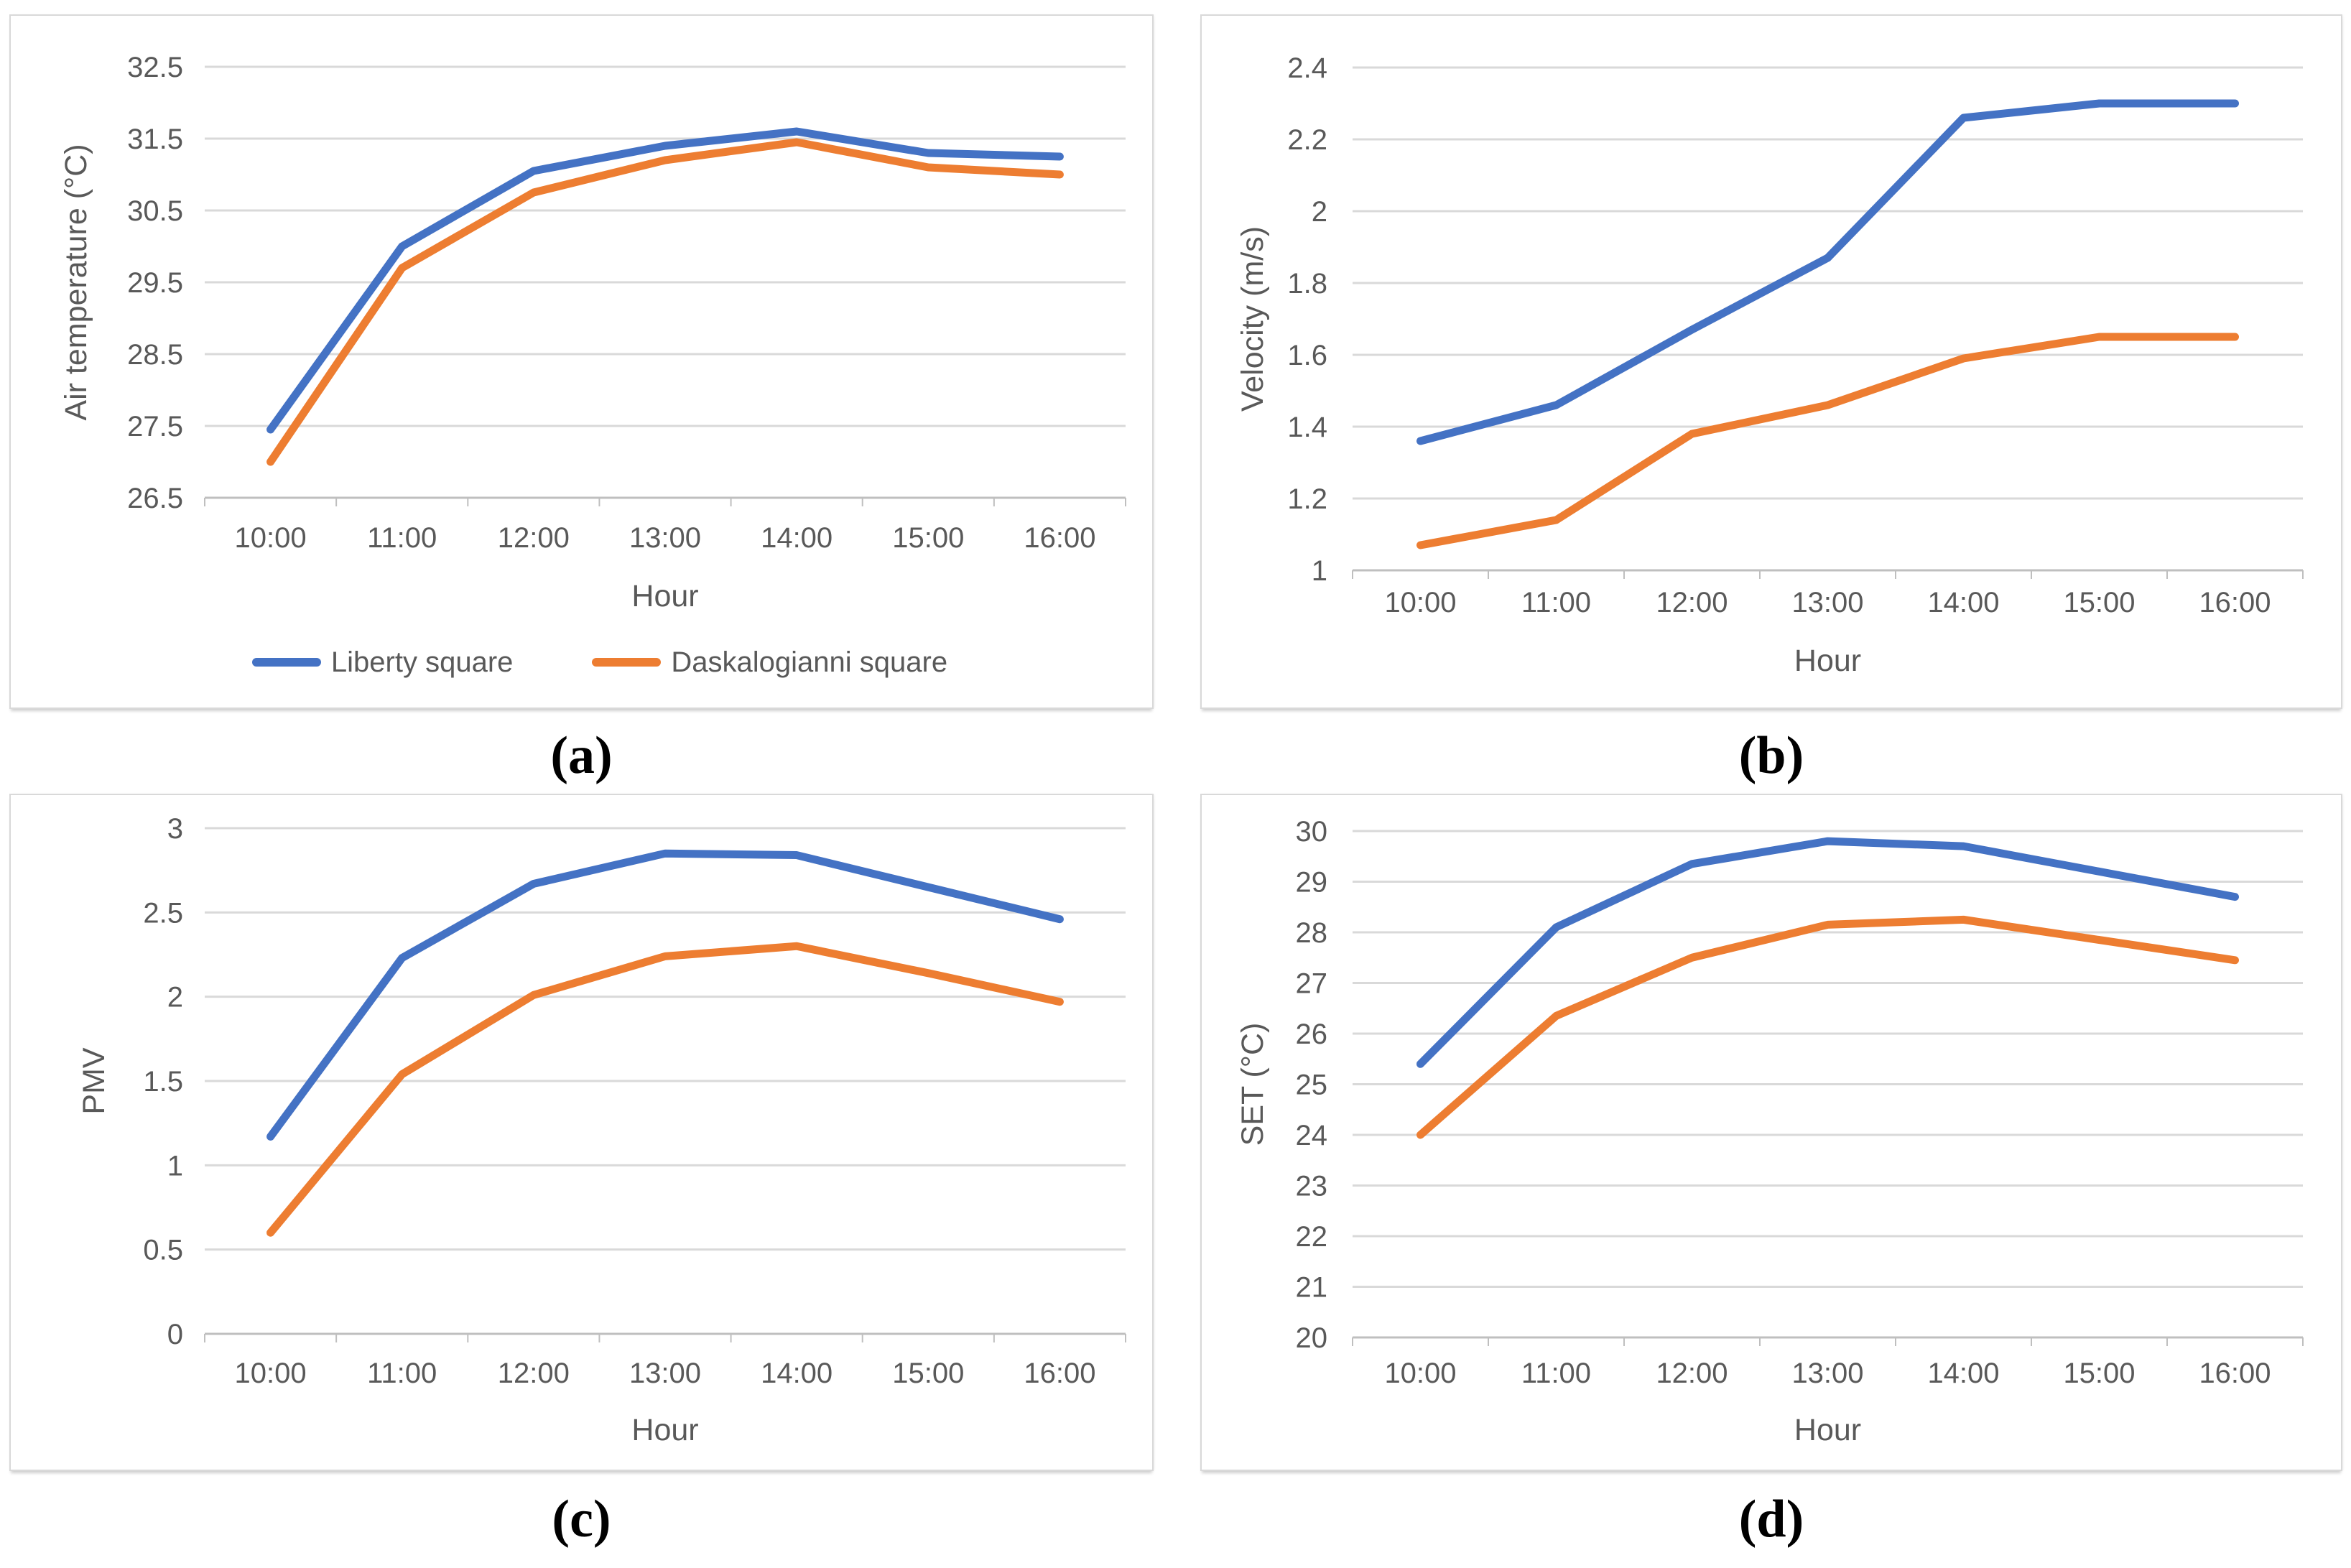 This screenshot has width=2351, height=1568. I want to click on y-axis-tick-label: 23, so click(1312, 1187).